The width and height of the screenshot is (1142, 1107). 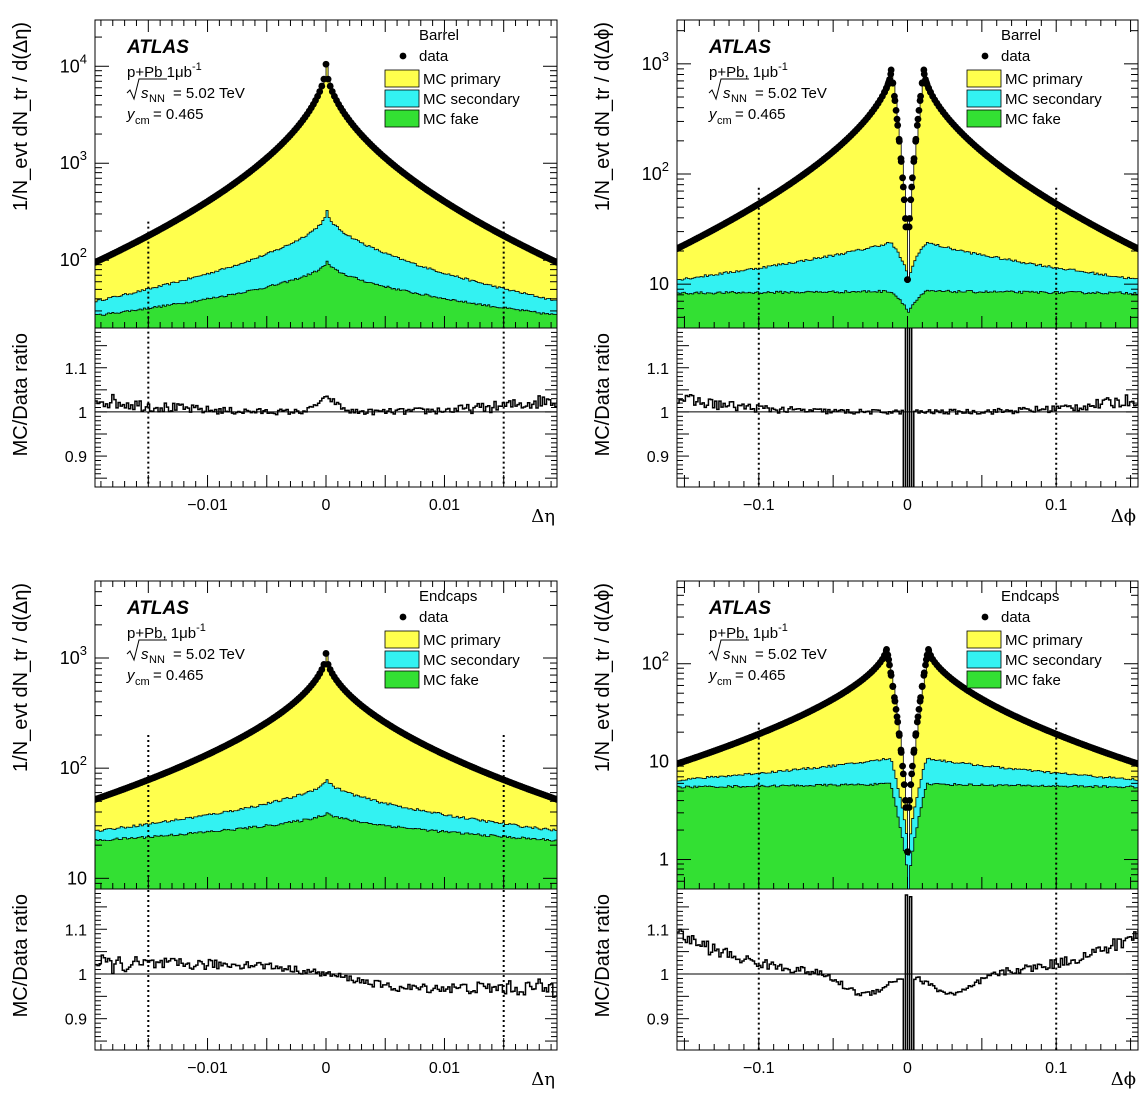 I want to click on ratio-frame, so click(x=326, y=969).